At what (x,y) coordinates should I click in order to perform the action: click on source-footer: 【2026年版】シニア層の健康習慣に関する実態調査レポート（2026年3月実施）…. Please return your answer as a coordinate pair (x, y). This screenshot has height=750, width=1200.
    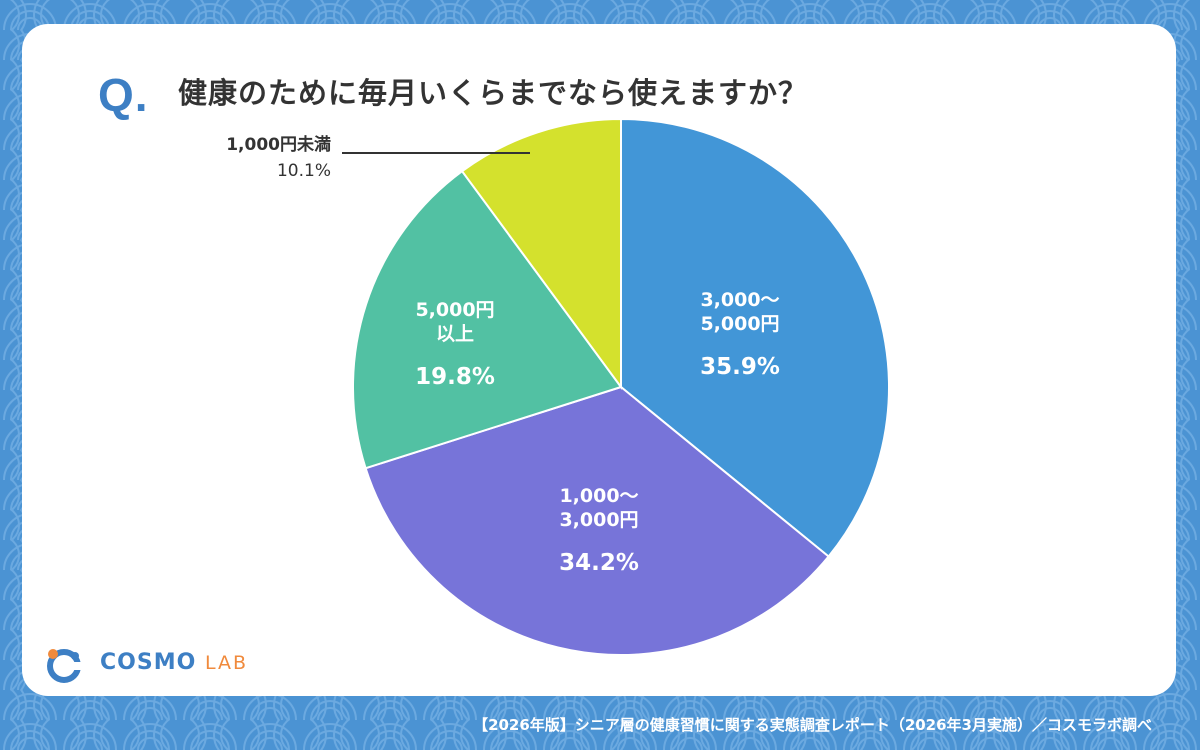
    Looking at the image, I should click on (812, 725).